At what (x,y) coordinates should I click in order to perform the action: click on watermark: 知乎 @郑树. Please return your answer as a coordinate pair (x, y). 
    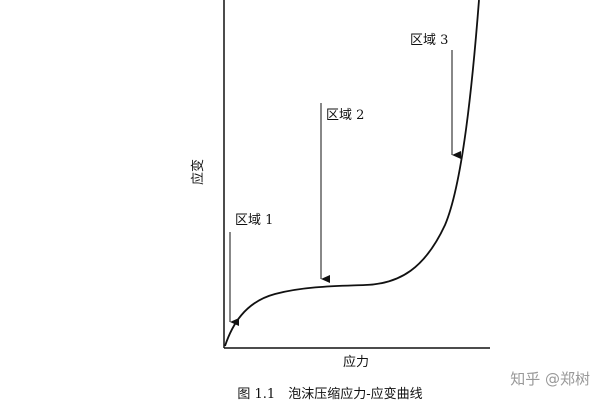
    Looking at the image, I should click on (550, 379).